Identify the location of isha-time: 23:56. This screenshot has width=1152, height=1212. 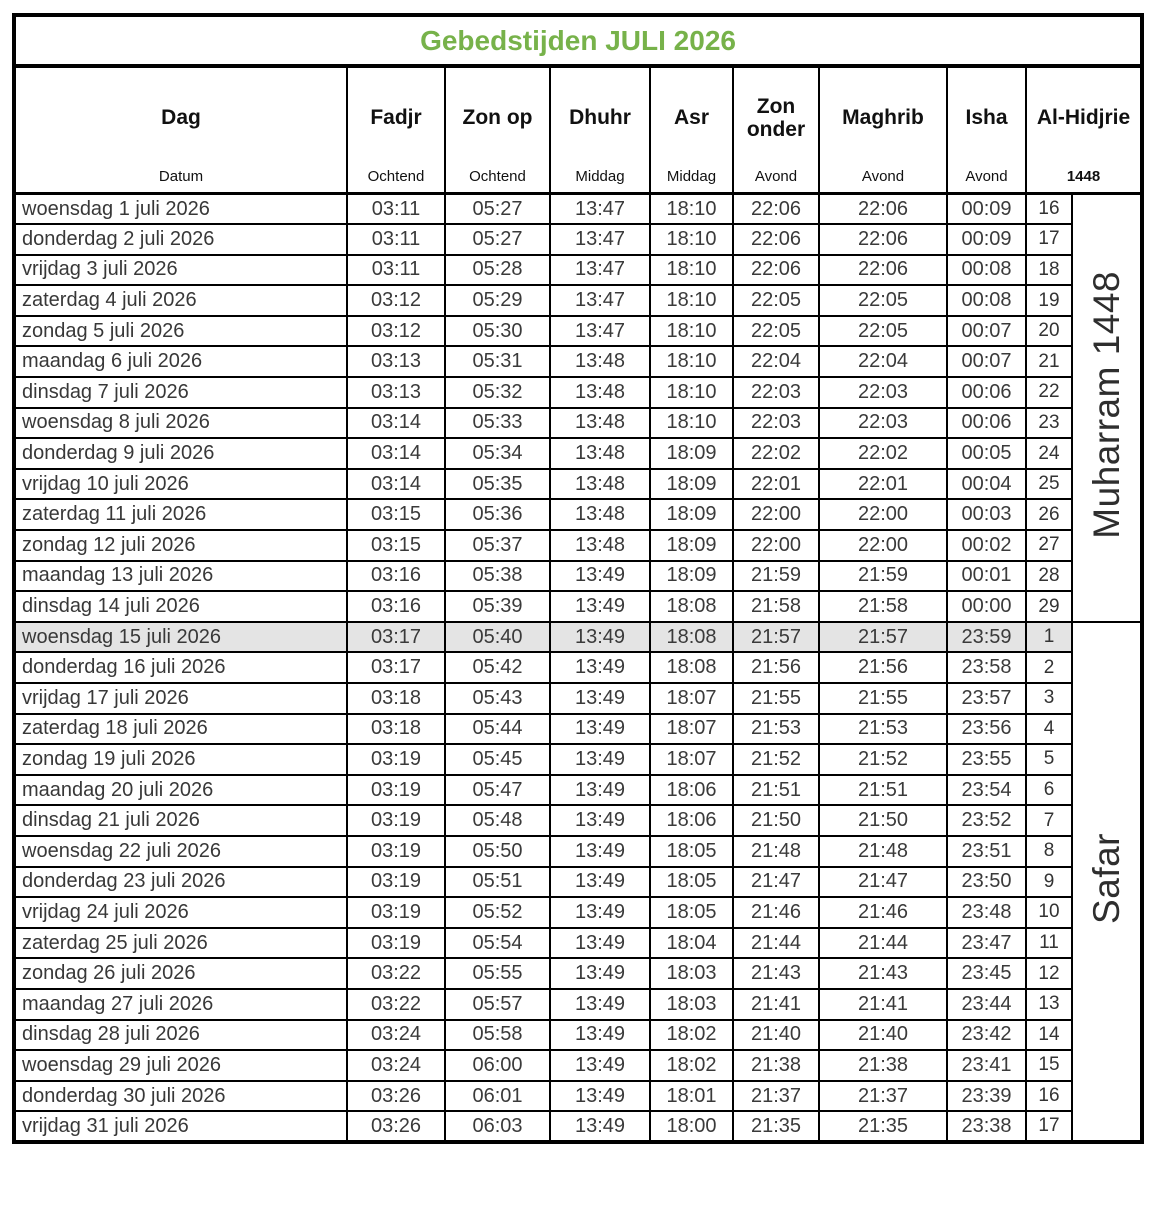
(986, 729).